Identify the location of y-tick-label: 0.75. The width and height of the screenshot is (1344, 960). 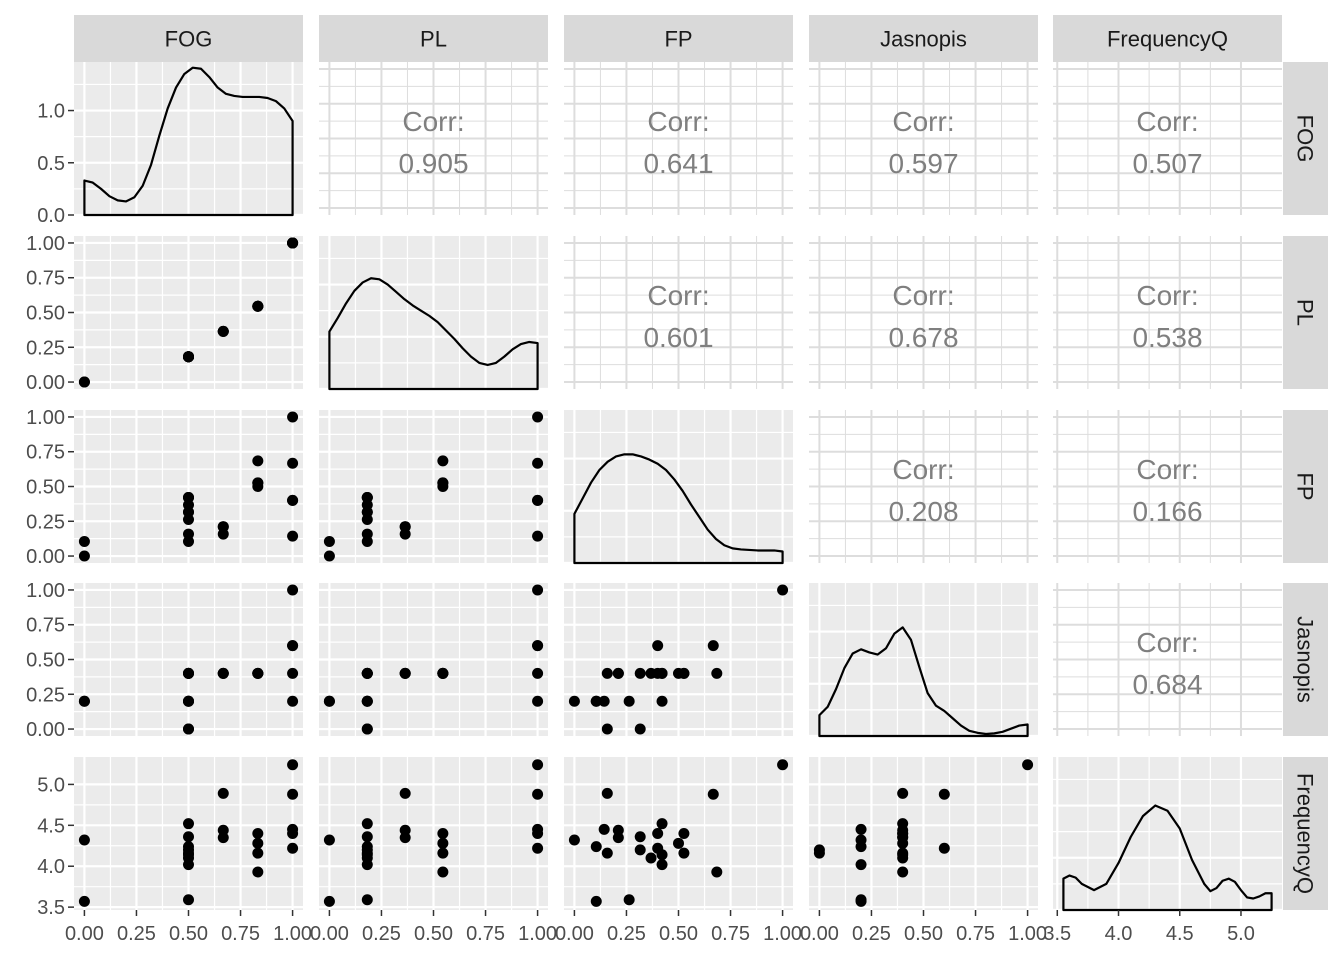
(45, 453).